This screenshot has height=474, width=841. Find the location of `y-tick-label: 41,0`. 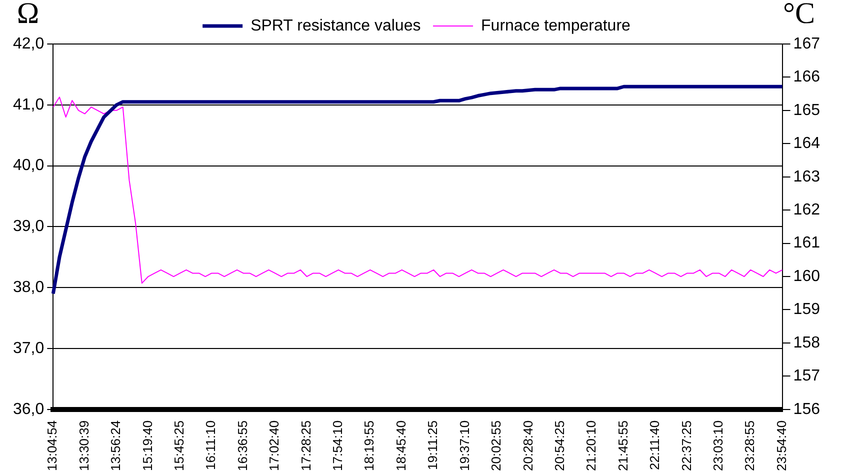

y-tick-label: 41,0 is located at coordinates (28, 105).